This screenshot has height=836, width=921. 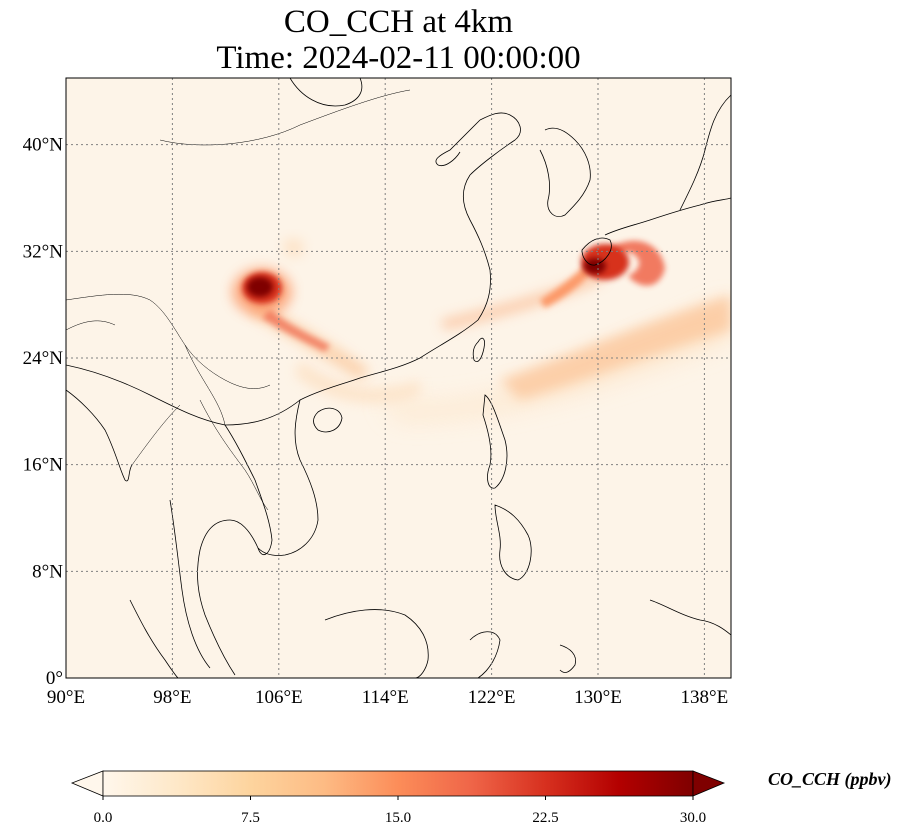 I want to click on colorbar-ticks: 0.0 7.5 15.0 22.5 30.0, so click(x=400, y=811).